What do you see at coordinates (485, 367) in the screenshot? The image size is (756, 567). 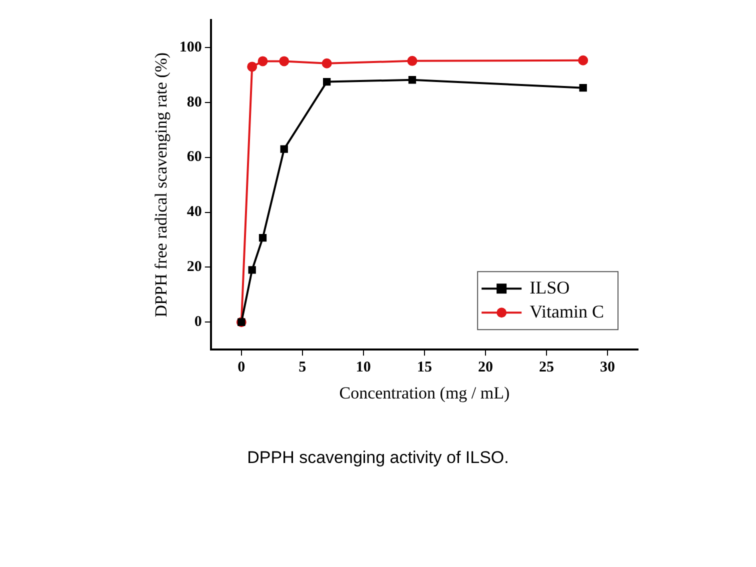 I see `x-tick-label: 20` at bounding box center [485, 367].